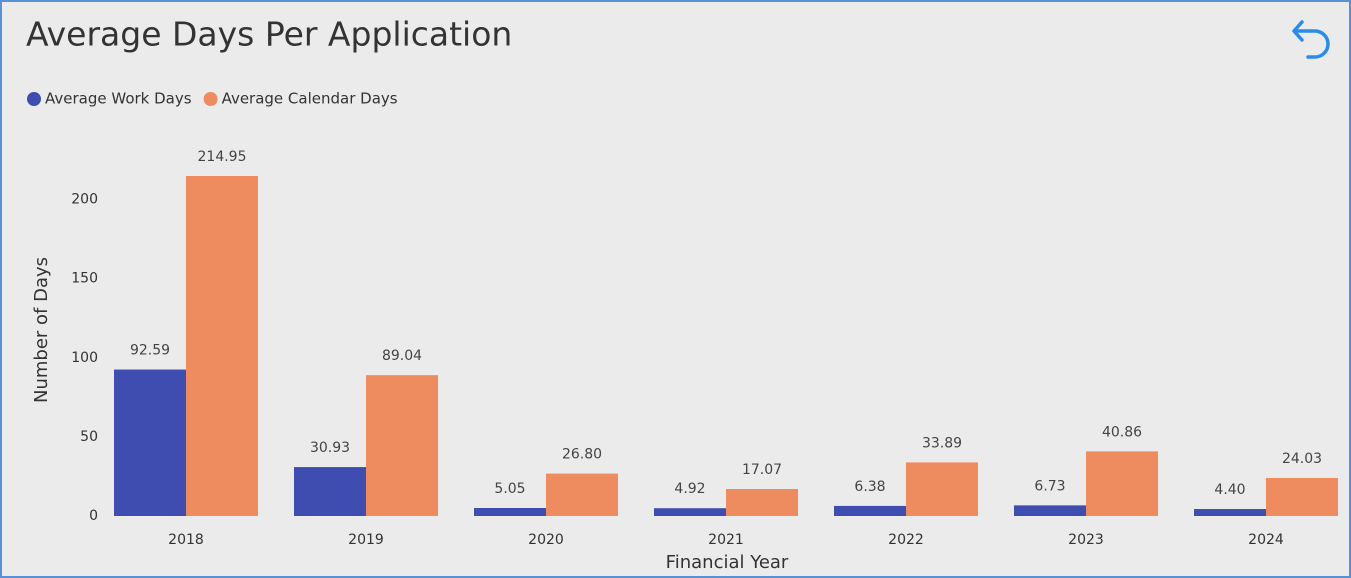 The height and width of the screenshot is (578, 1351). I want to click on x-tick-label: 2020, so click(546, 540).